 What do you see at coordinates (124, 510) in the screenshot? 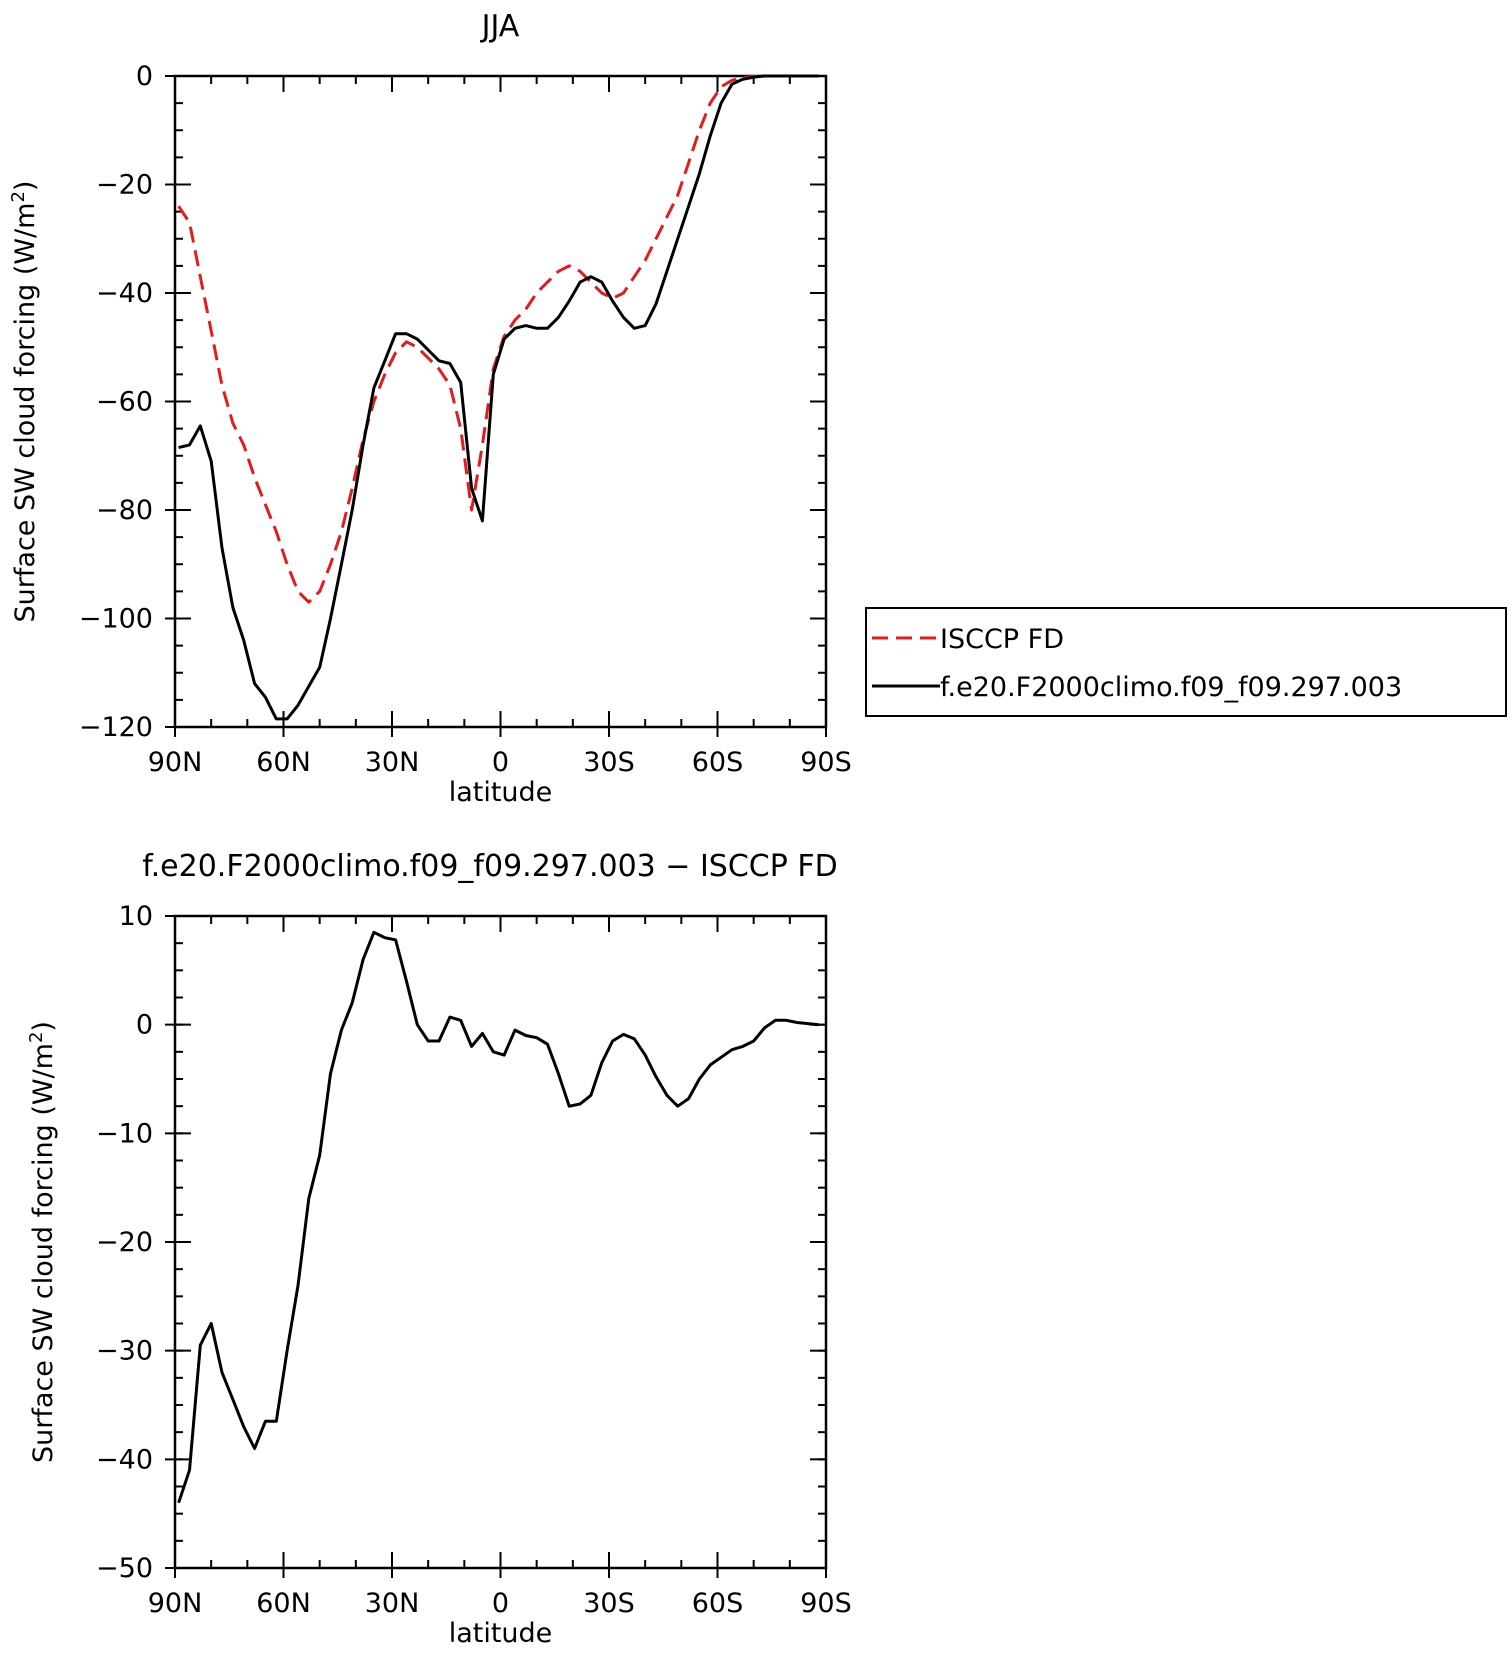
I see `y-tick-label: −80` at bounding box center [124, 510].